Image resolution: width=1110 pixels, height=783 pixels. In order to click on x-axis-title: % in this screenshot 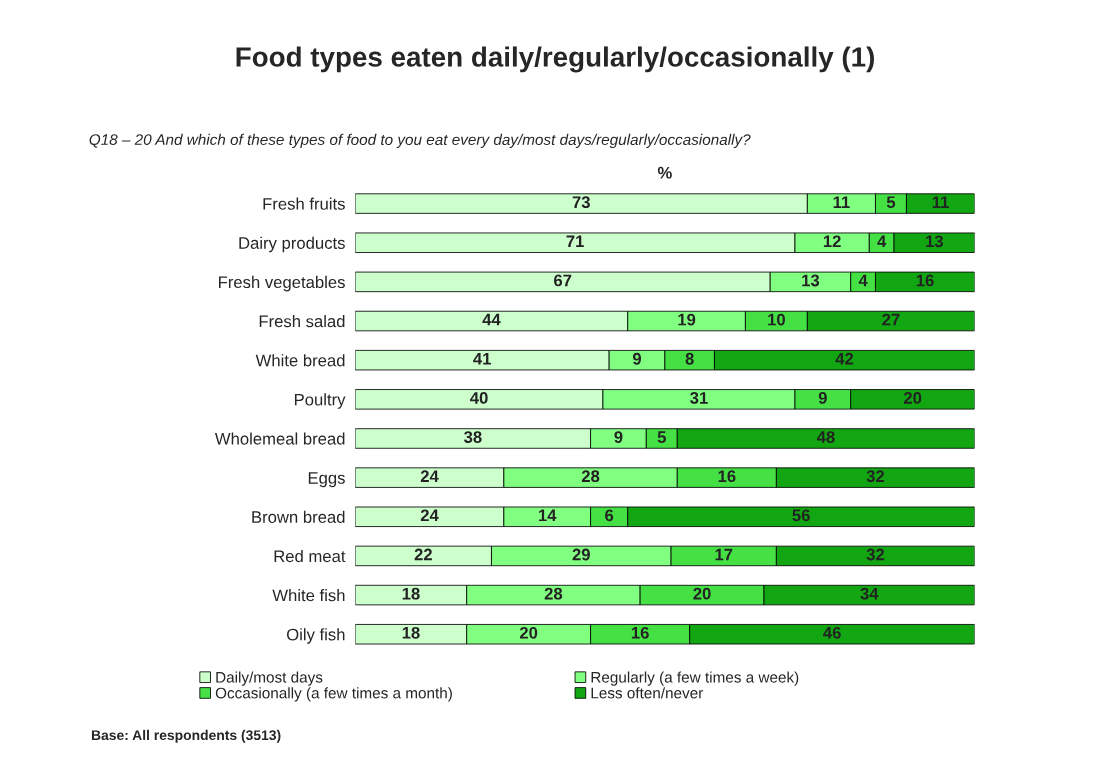, I will do `click(664, 172)`.